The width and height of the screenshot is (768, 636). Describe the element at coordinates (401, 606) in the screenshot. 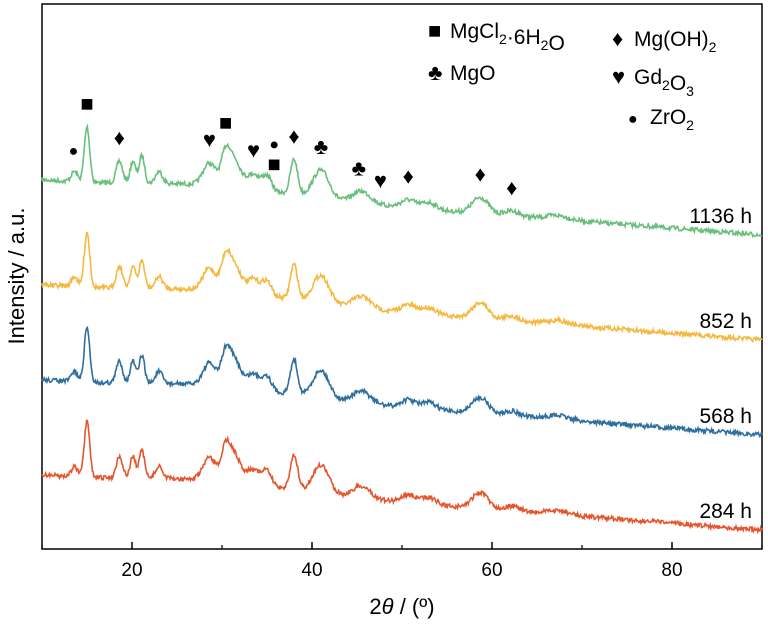

I see `x-axis-label: 2θ / (º)` at that location.